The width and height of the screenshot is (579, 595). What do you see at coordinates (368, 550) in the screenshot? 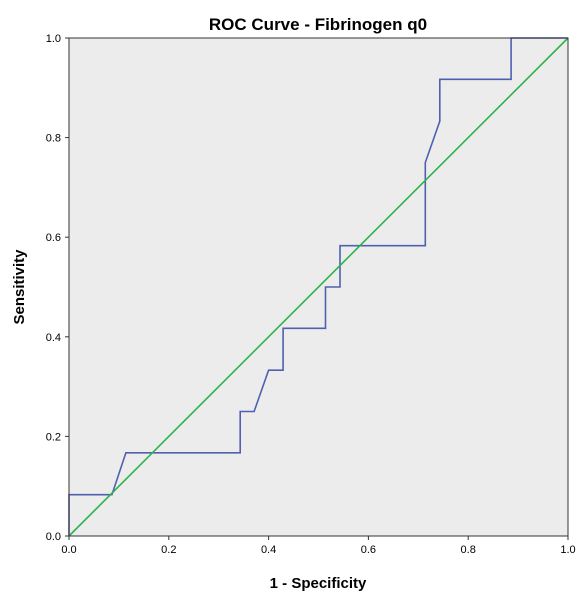
I see `x-tick-label: 0.6` at bounding box center [368, 550].